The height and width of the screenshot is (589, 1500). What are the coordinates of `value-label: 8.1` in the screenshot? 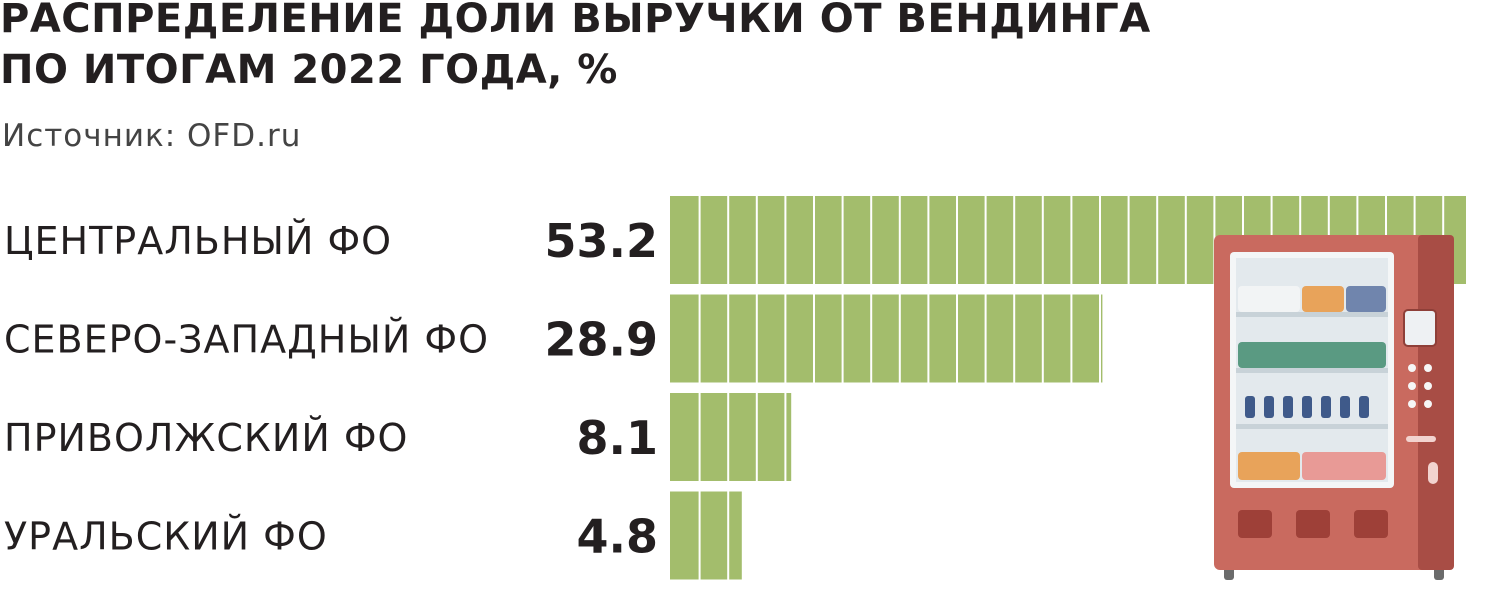 It's located at (618, 438).